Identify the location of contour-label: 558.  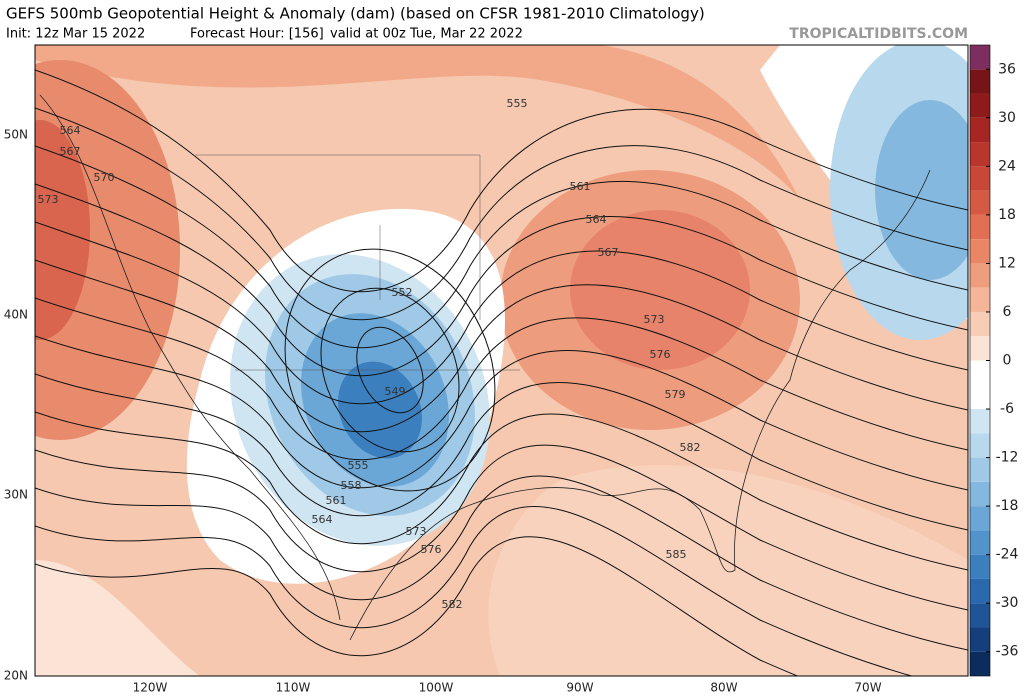
(351, 485).